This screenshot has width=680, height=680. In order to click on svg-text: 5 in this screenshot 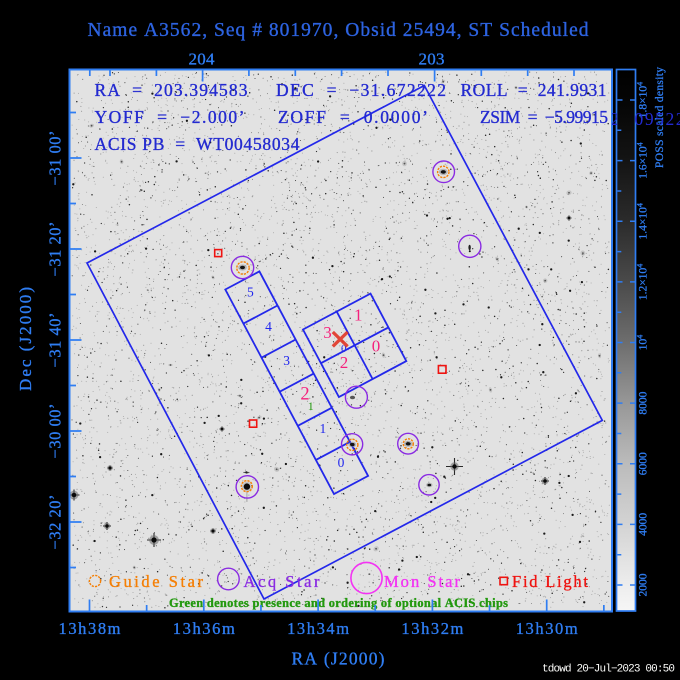, I will do `click(250, 292)`.